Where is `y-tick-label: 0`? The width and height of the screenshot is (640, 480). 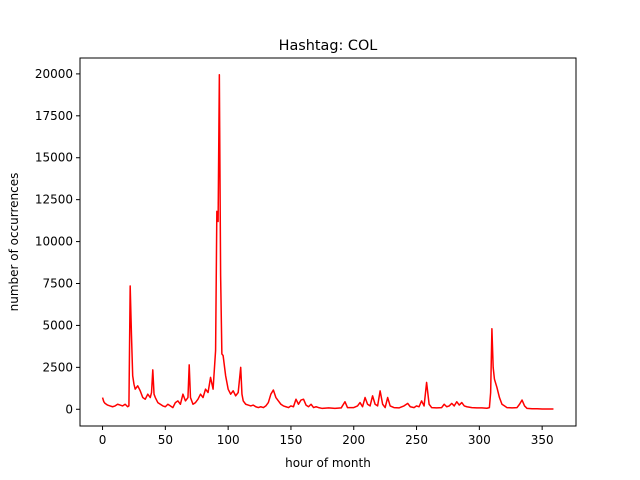 y-tick-label: 0 is located at coordinates (69, 409).